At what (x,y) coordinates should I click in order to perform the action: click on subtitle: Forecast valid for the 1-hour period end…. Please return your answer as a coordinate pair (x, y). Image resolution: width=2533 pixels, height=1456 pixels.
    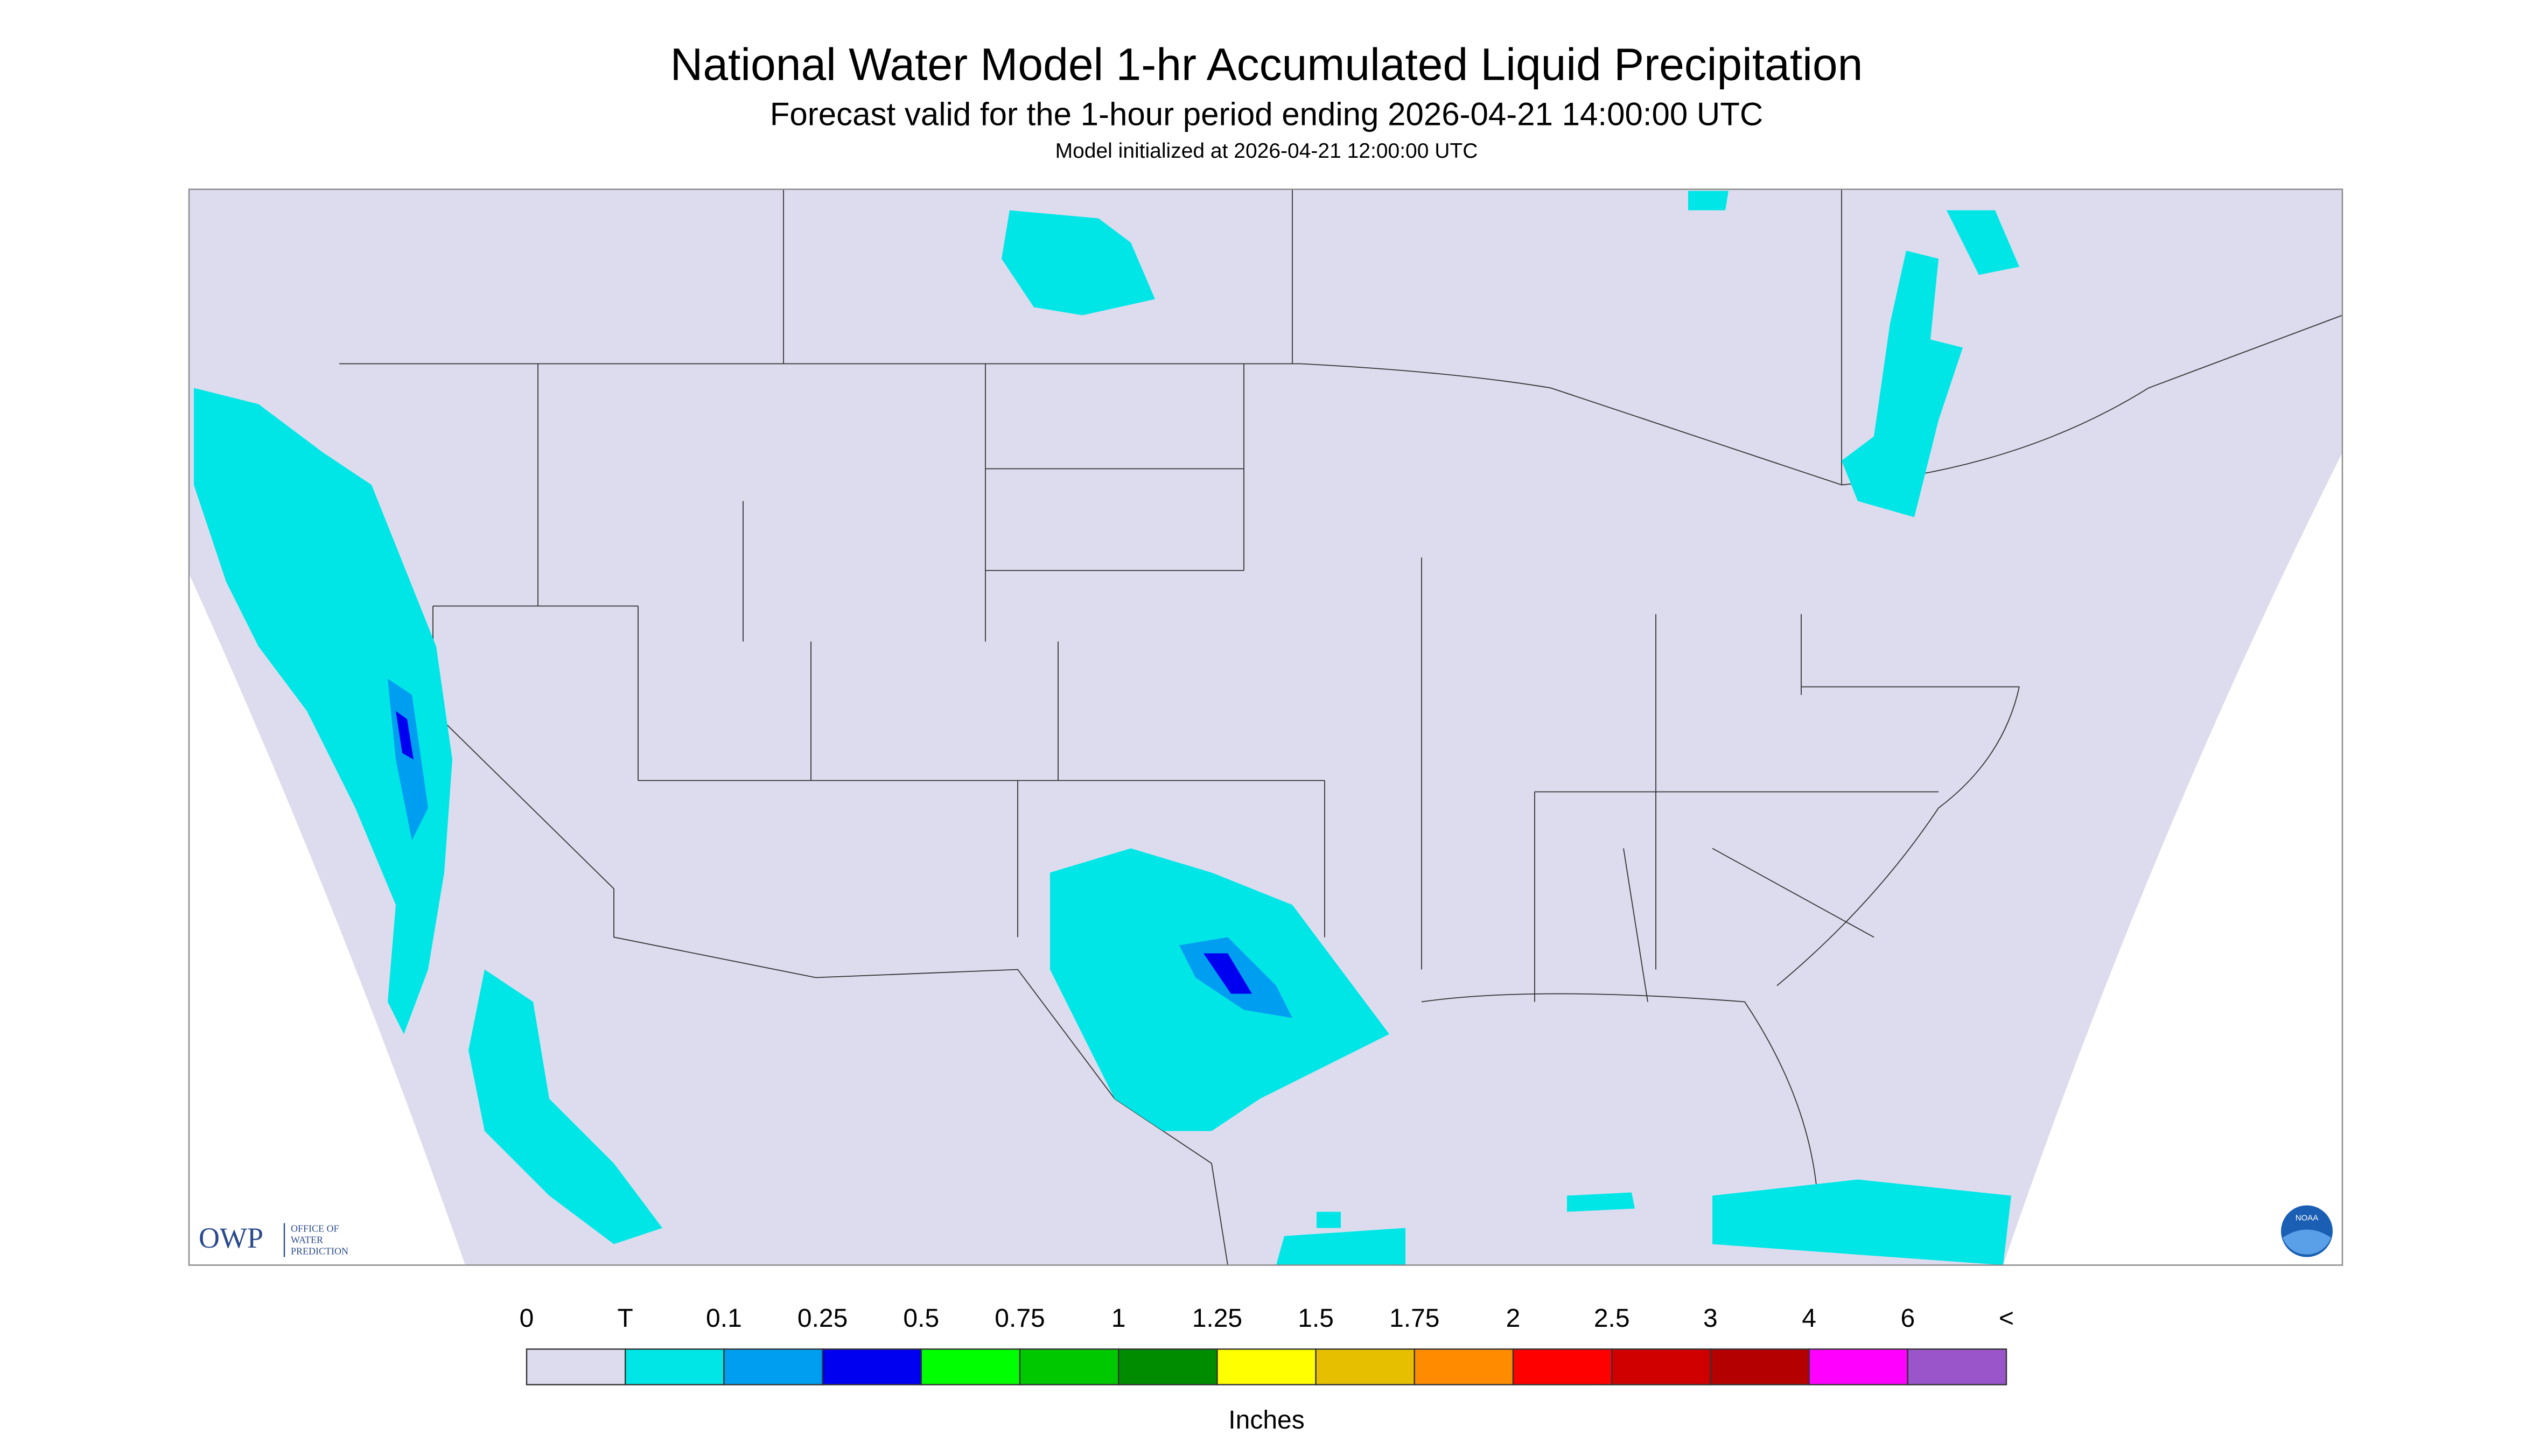
    Looking at the image, I should click on (1266, 114).